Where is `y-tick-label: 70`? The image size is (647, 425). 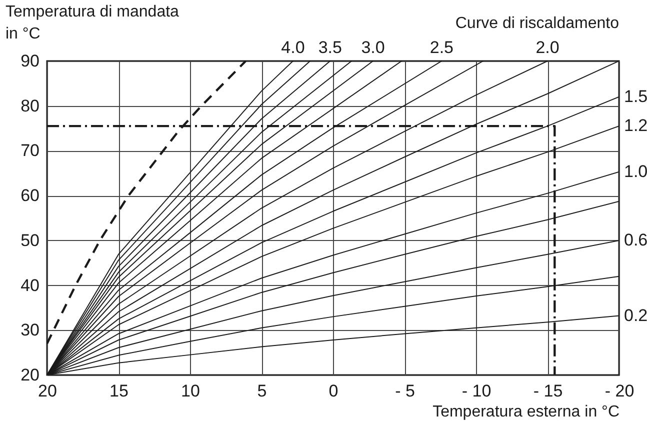 y-tick-label: 70 is located at coordinates (30, 150).